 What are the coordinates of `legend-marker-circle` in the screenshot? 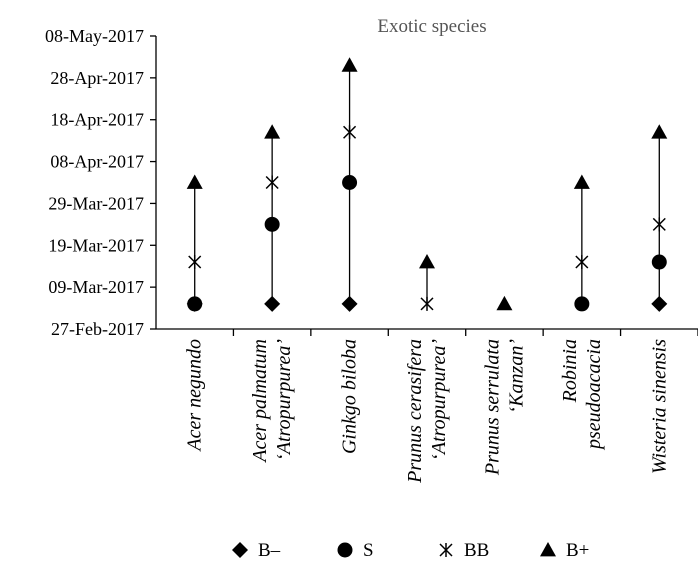 It's located at (345, 550).